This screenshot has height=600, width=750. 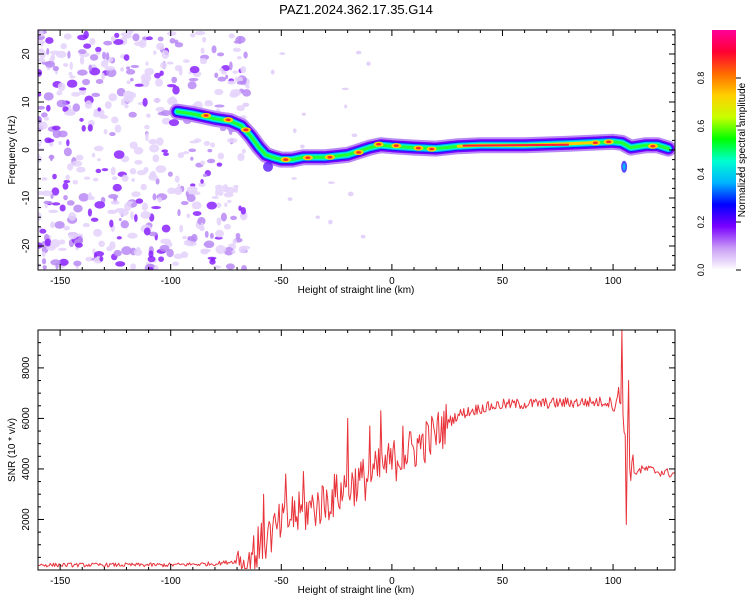 I want to click on spectrogram-ytick-label: -10, so click(x=26, y=197).